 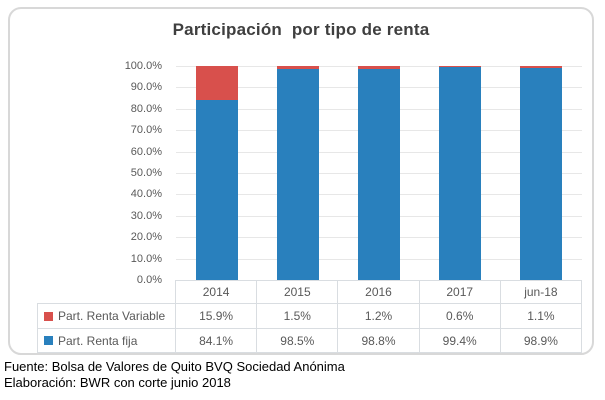 I want to click on renta-fija-swatch-icon, so click(x=48, y=340).